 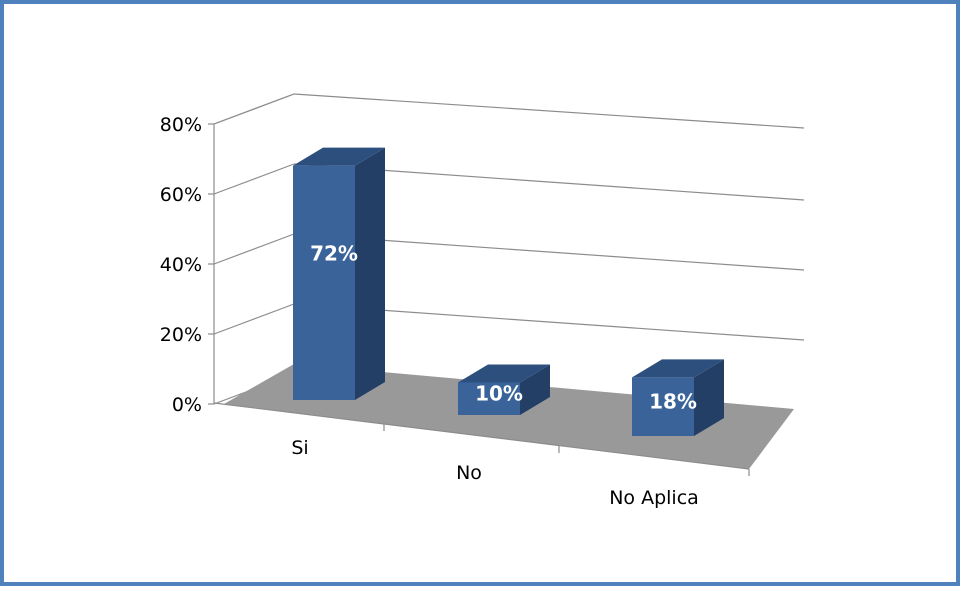 I want to click on y-tick-label: 80%, so click(x=181, y=125).